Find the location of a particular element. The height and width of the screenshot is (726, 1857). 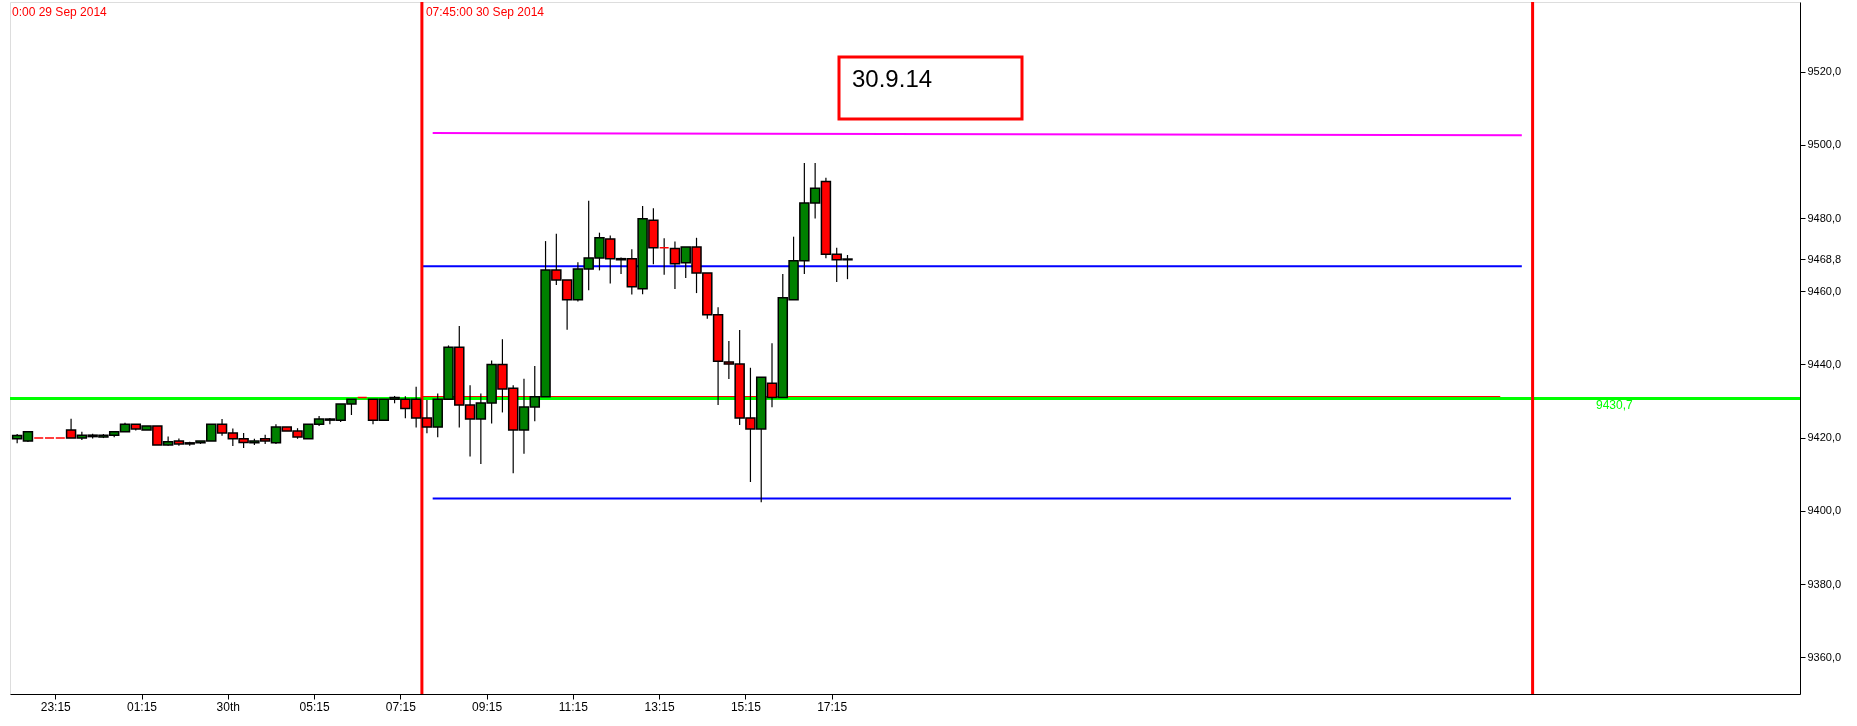

x-tick-label: 13:15 is located at coordinates (659, 706).